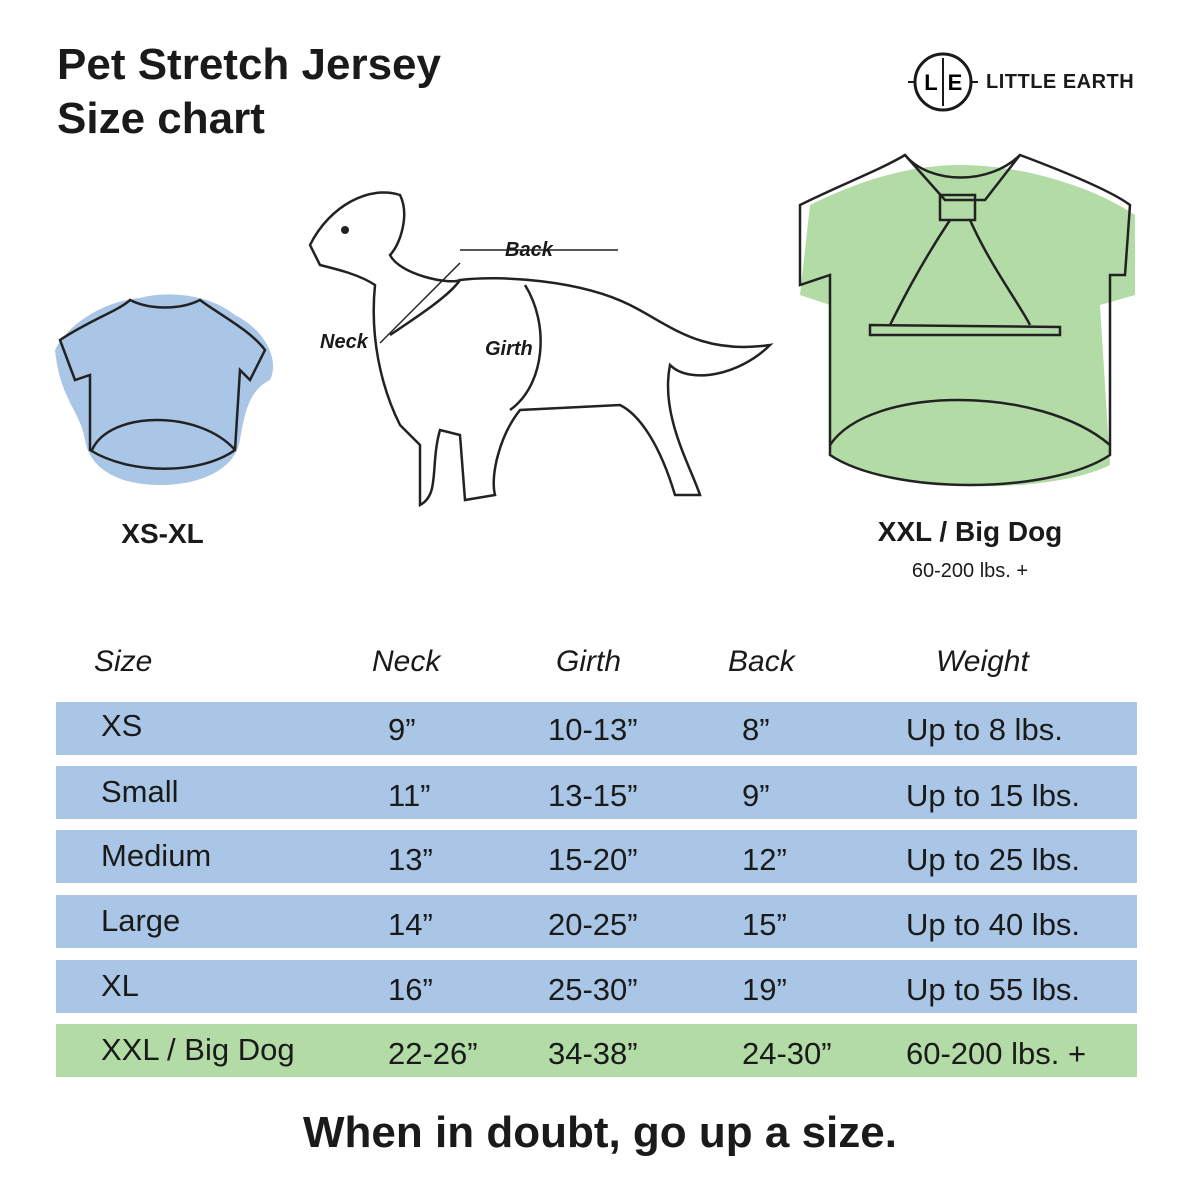 This screenshot has height=1200, width=1200. What do you see at coordinates (764, 924) in the screenshot?
I see `cell-back: 15”` at bounding box center [764, 924].